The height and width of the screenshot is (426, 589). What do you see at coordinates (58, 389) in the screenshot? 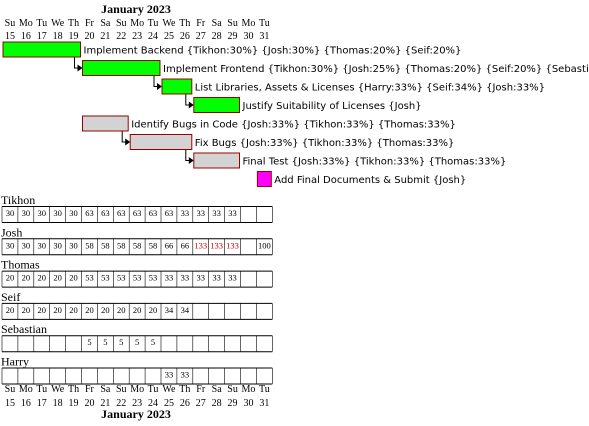
I see `bottom-weekday-label: We` at bounding box center [58, 389].